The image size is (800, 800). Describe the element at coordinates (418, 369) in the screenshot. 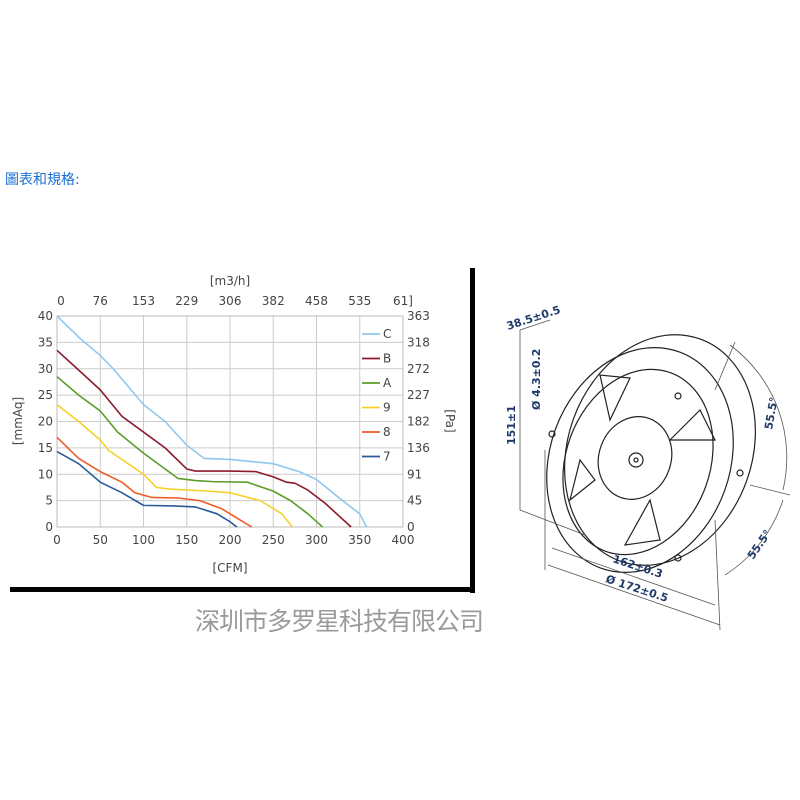

I see `y2-tick-label: 272` at that location.